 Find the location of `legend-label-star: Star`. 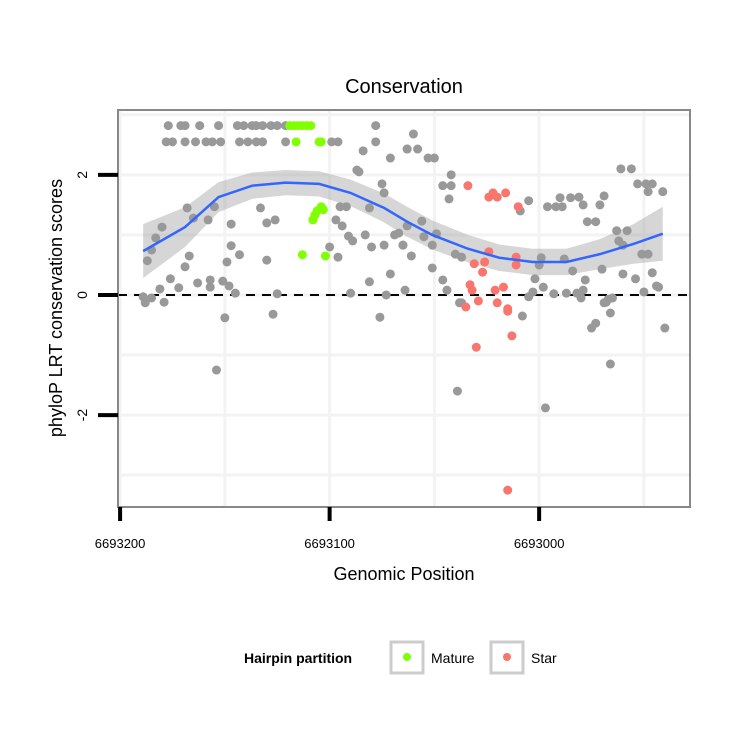

legend-label-star: Star is located at coordinates (544, 658).